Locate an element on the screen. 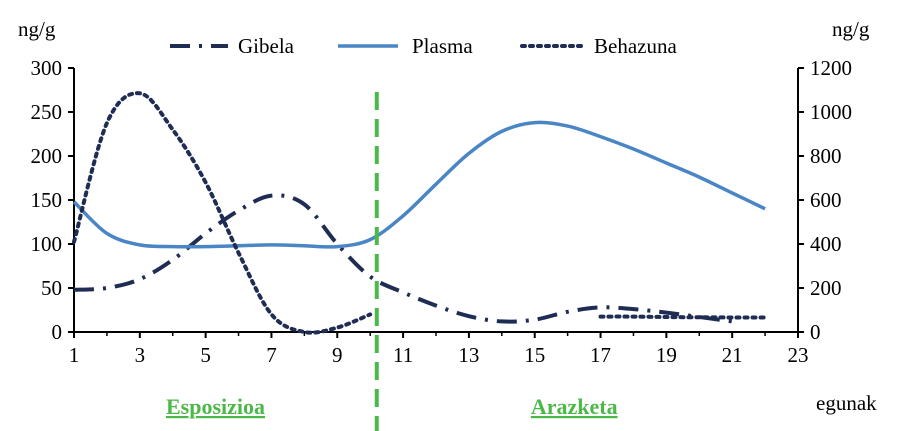  x-tick-label: 13 is located at coordinates (468, 355).